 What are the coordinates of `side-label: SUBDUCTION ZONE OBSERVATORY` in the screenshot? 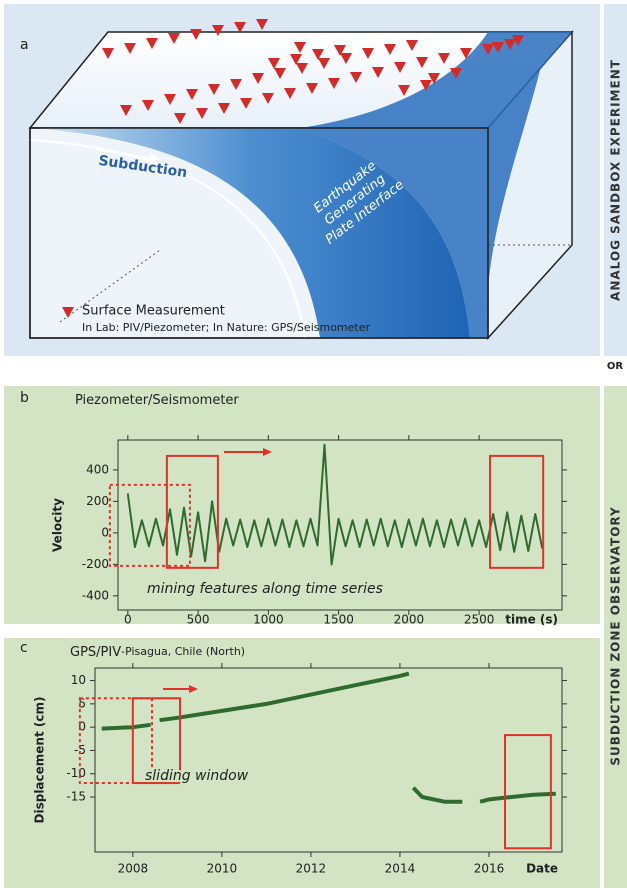 It's located at (616, 635).